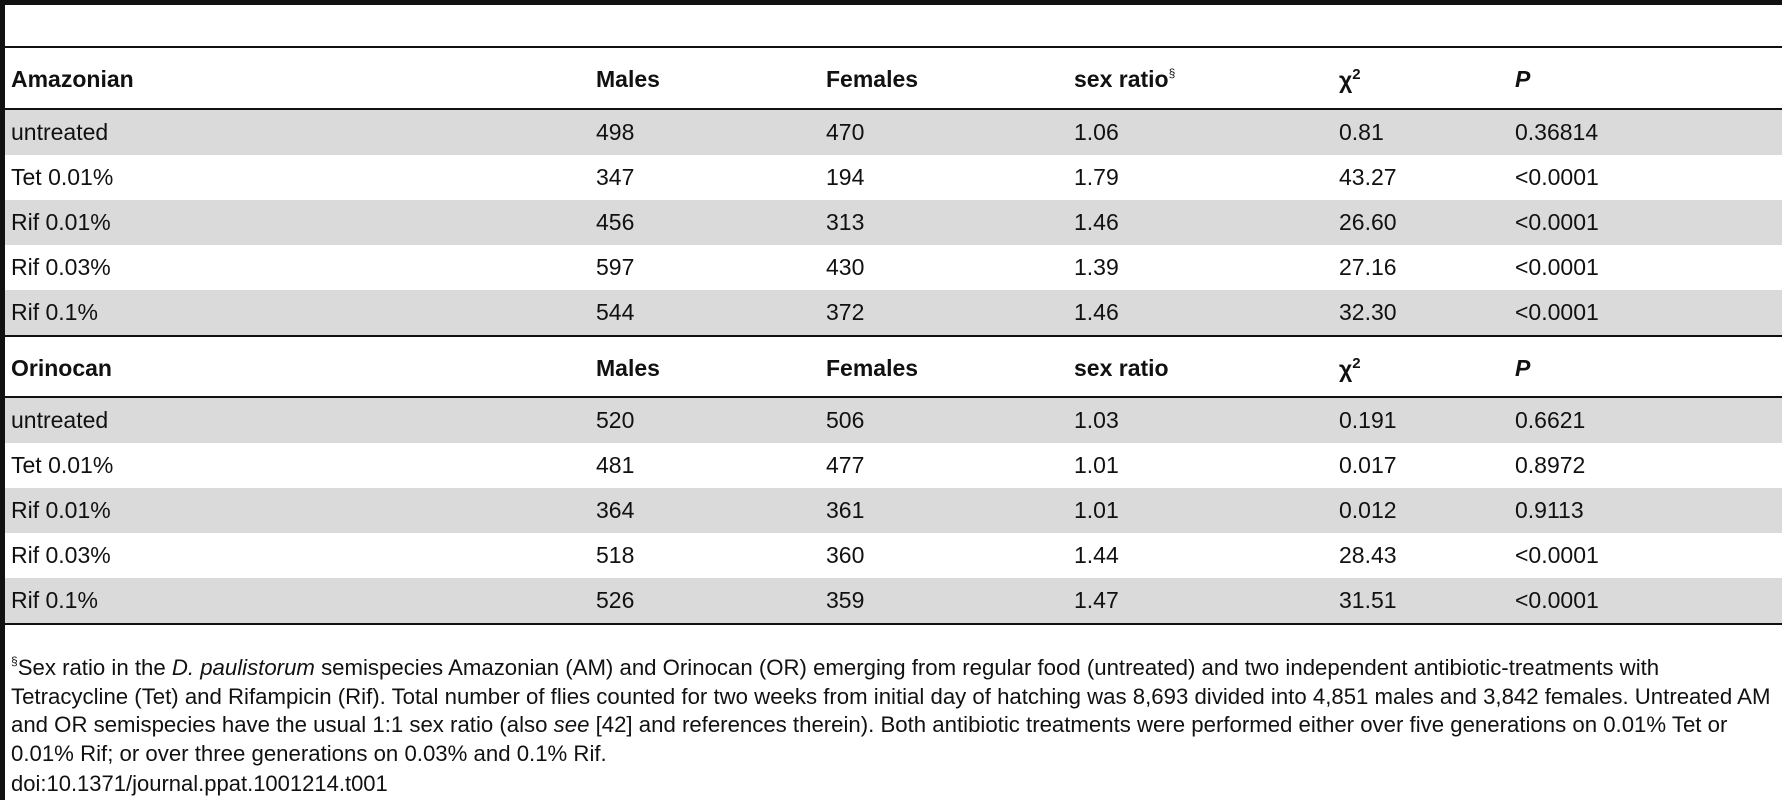 This screenshot has width=1782, height=800. What do you see at coordinates (615, 555) in the screenshot?
I see `males-count: 518` at bounding box center [615, 555].